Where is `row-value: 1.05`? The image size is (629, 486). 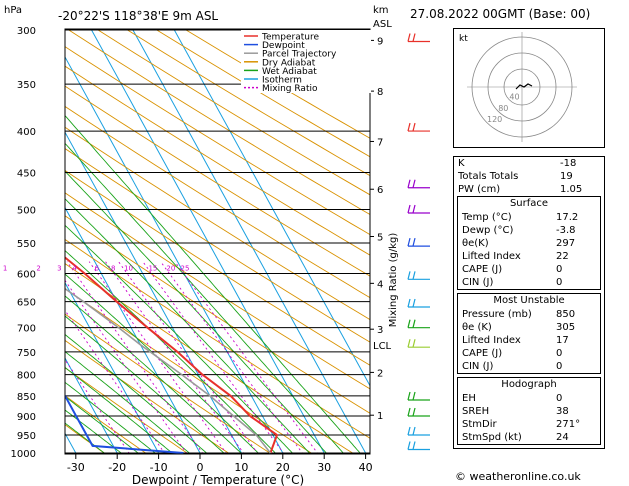
row-value: 1.05 is located at coordinates (571, 189).